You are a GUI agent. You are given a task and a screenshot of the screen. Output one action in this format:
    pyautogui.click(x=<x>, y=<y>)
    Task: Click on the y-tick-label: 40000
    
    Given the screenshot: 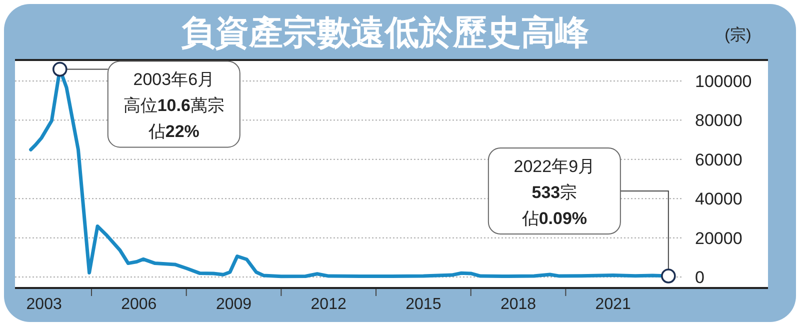 What is the action you would take?
    pyautogui.click(x=718, y=199)
    